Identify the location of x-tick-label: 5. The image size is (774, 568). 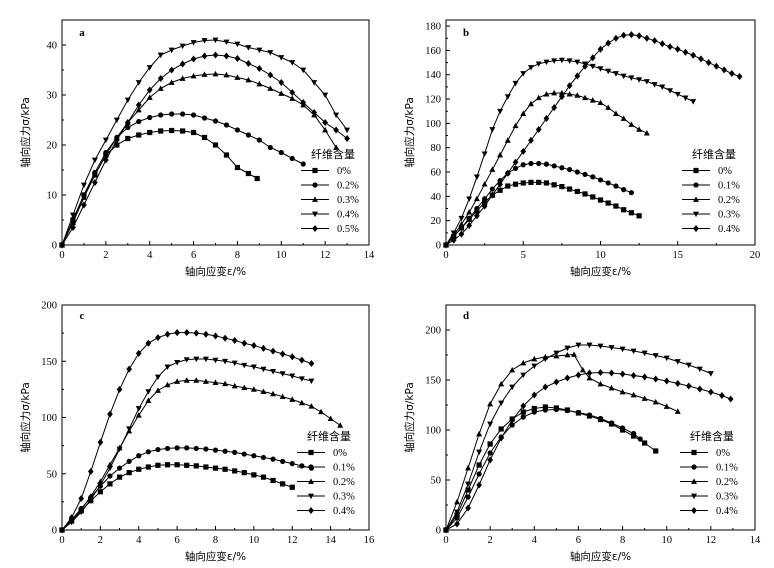
(523, 255).